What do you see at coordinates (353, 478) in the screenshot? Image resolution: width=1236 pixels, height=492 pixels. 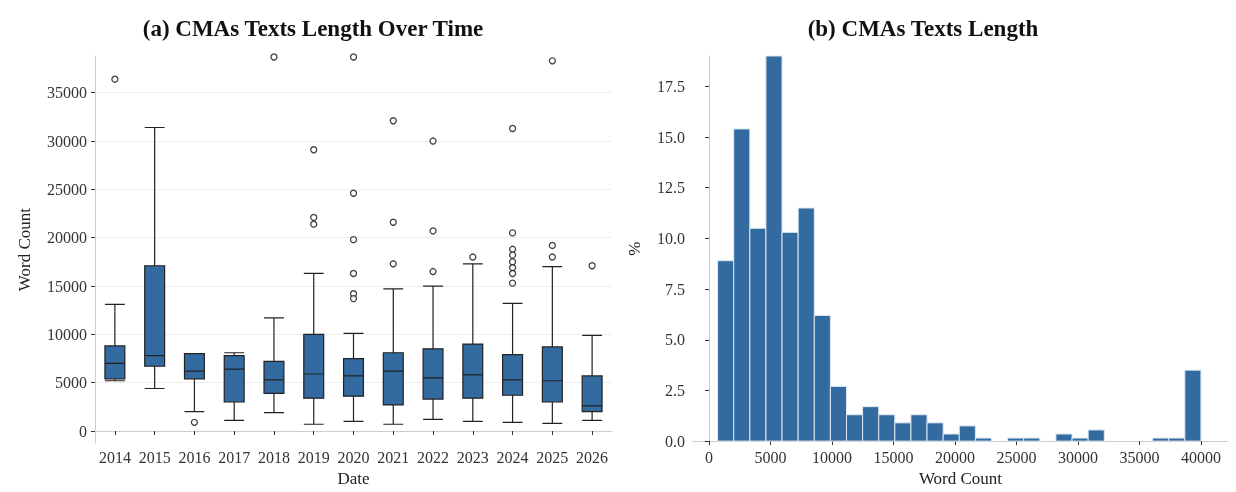 I see `x-axis-title: Date` at bounding box center [353, 478].